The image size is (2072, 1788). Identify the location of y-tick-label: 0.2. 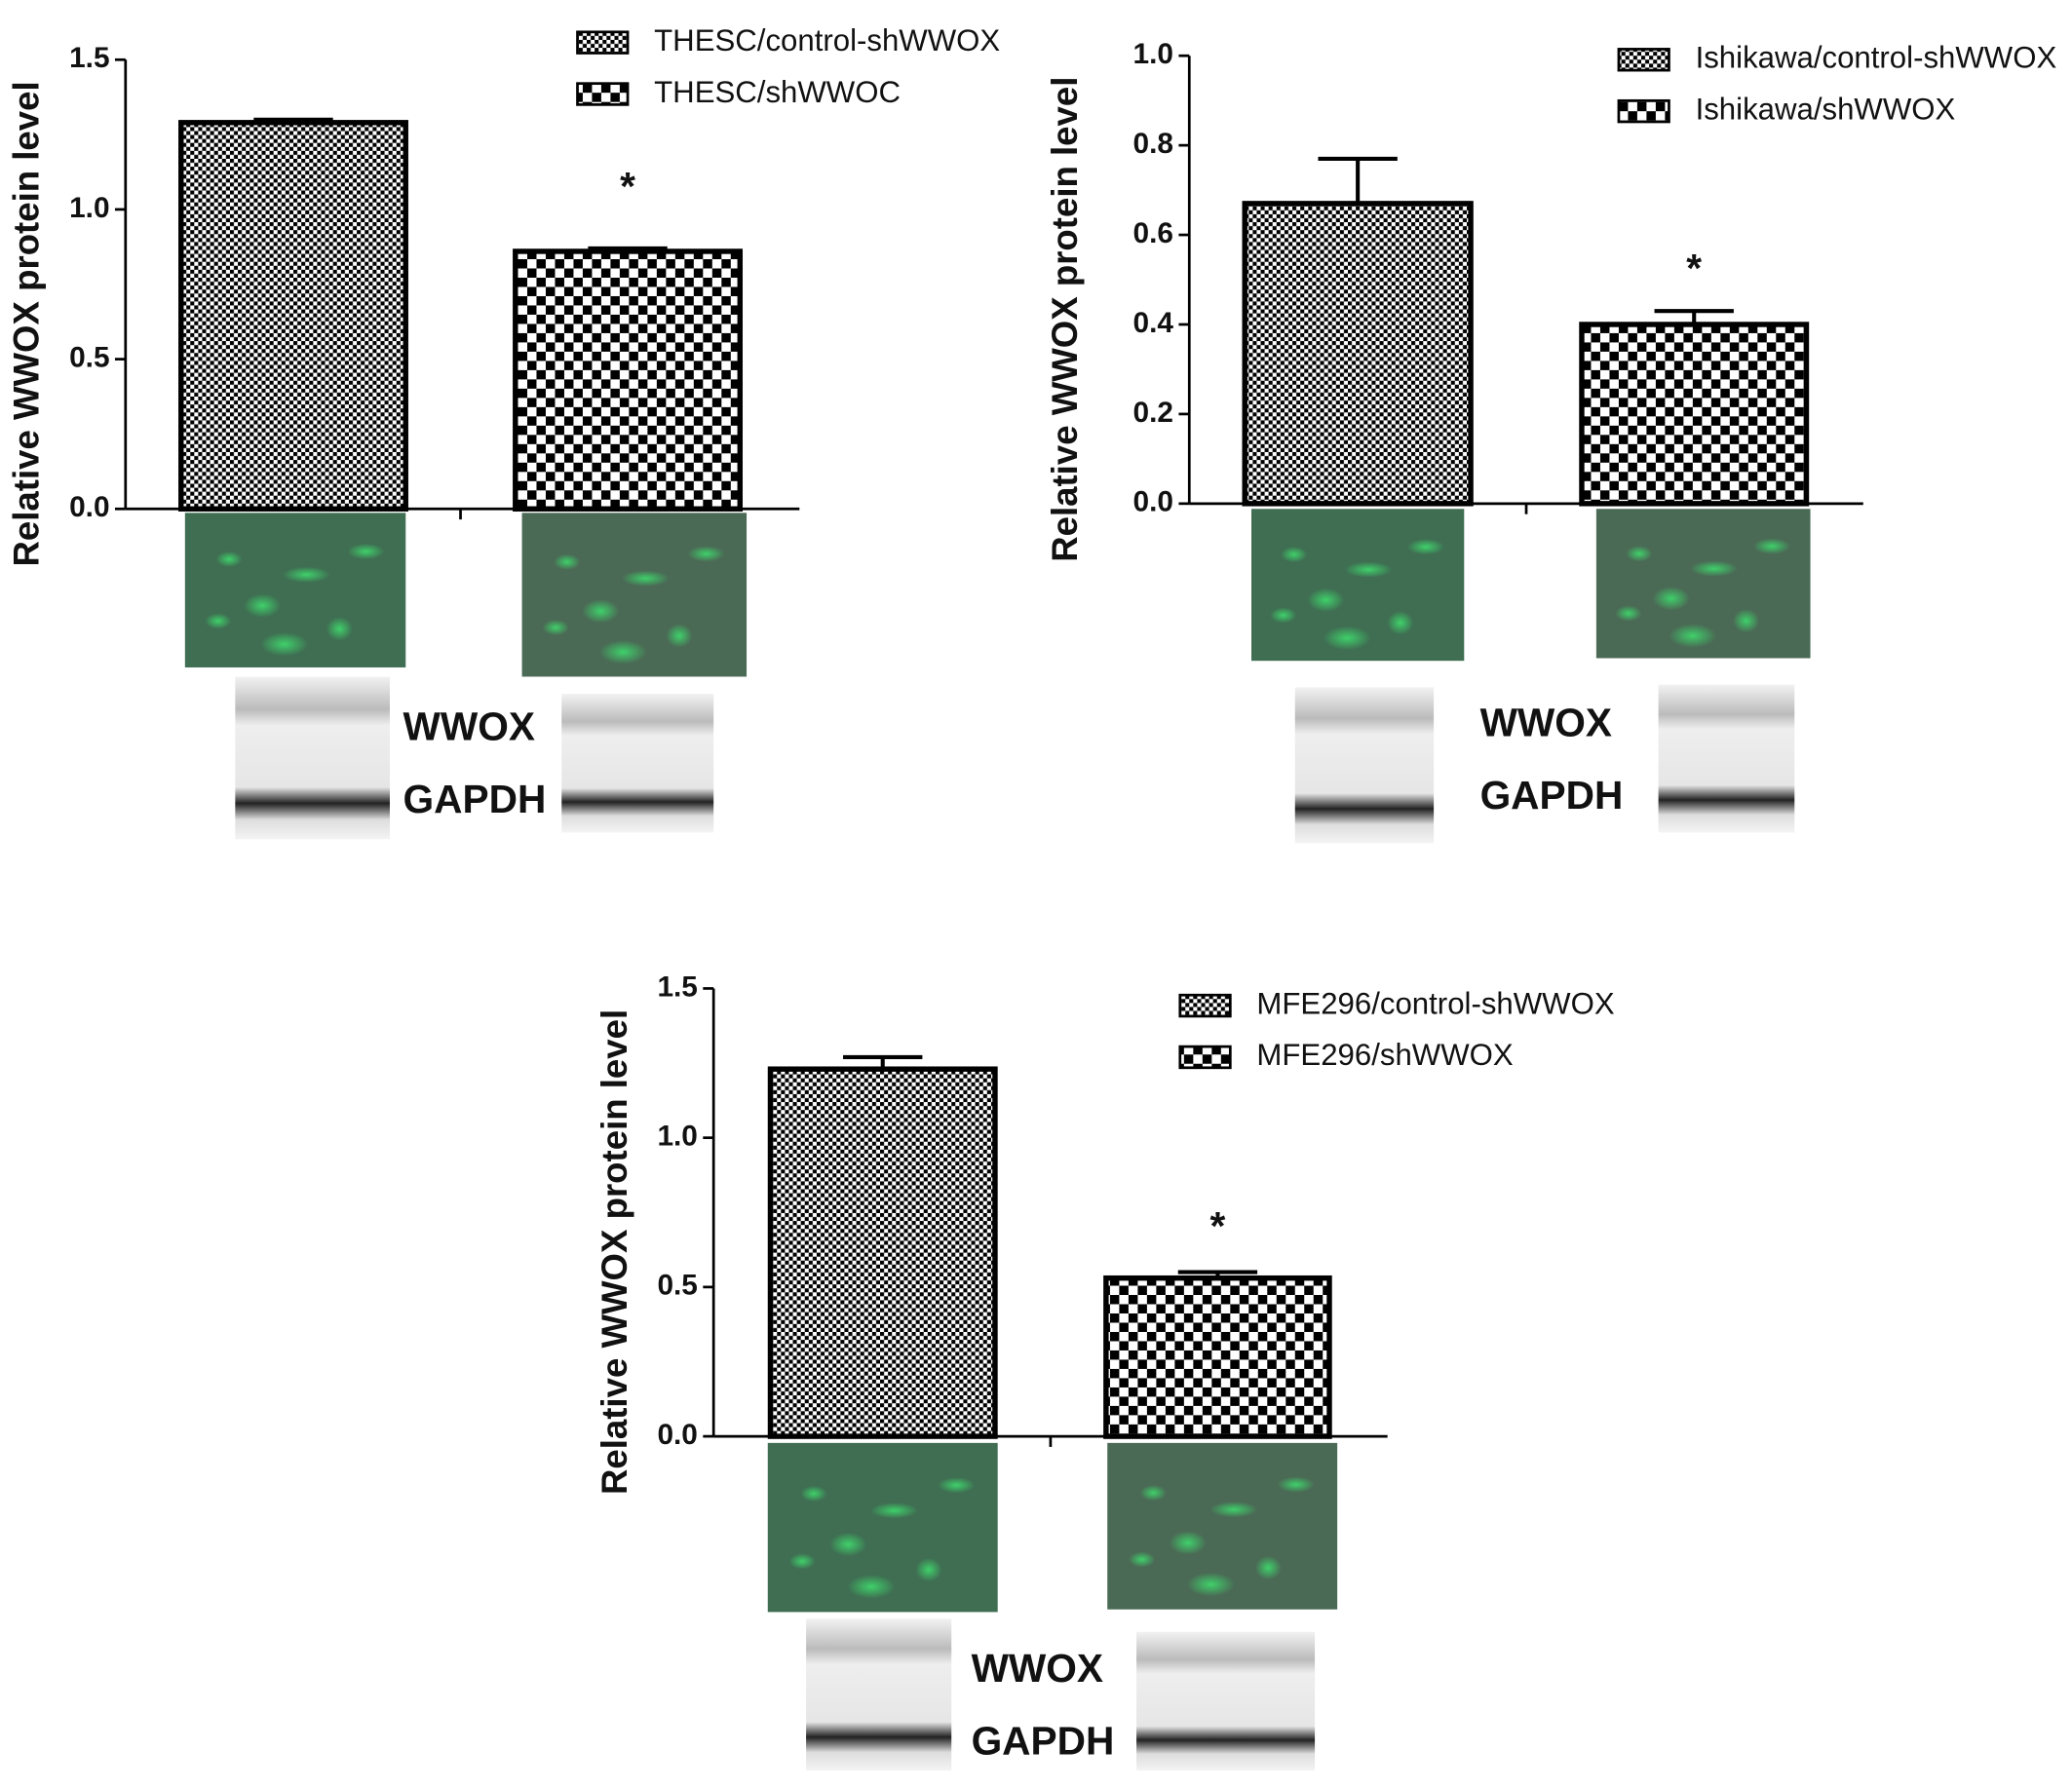
(1153, 413).